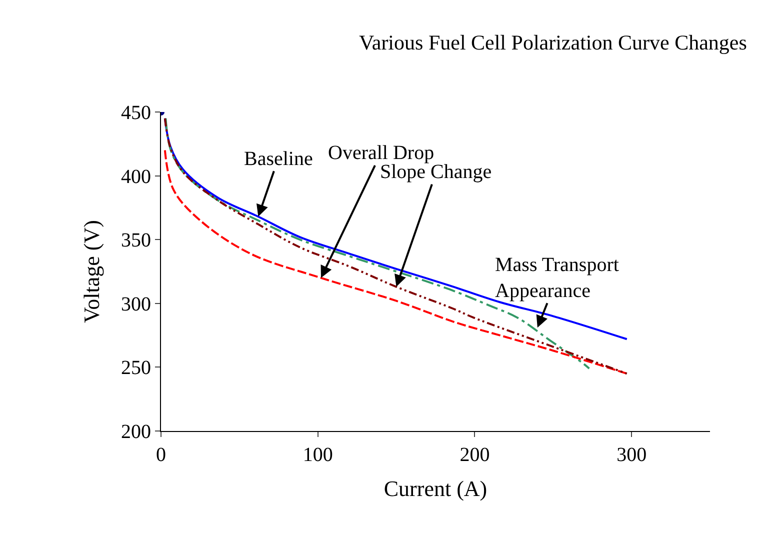  Describe the element at coordinates (91, 271) in the screenshot. I see `y-axis-title: Voltage (V)` at that location.